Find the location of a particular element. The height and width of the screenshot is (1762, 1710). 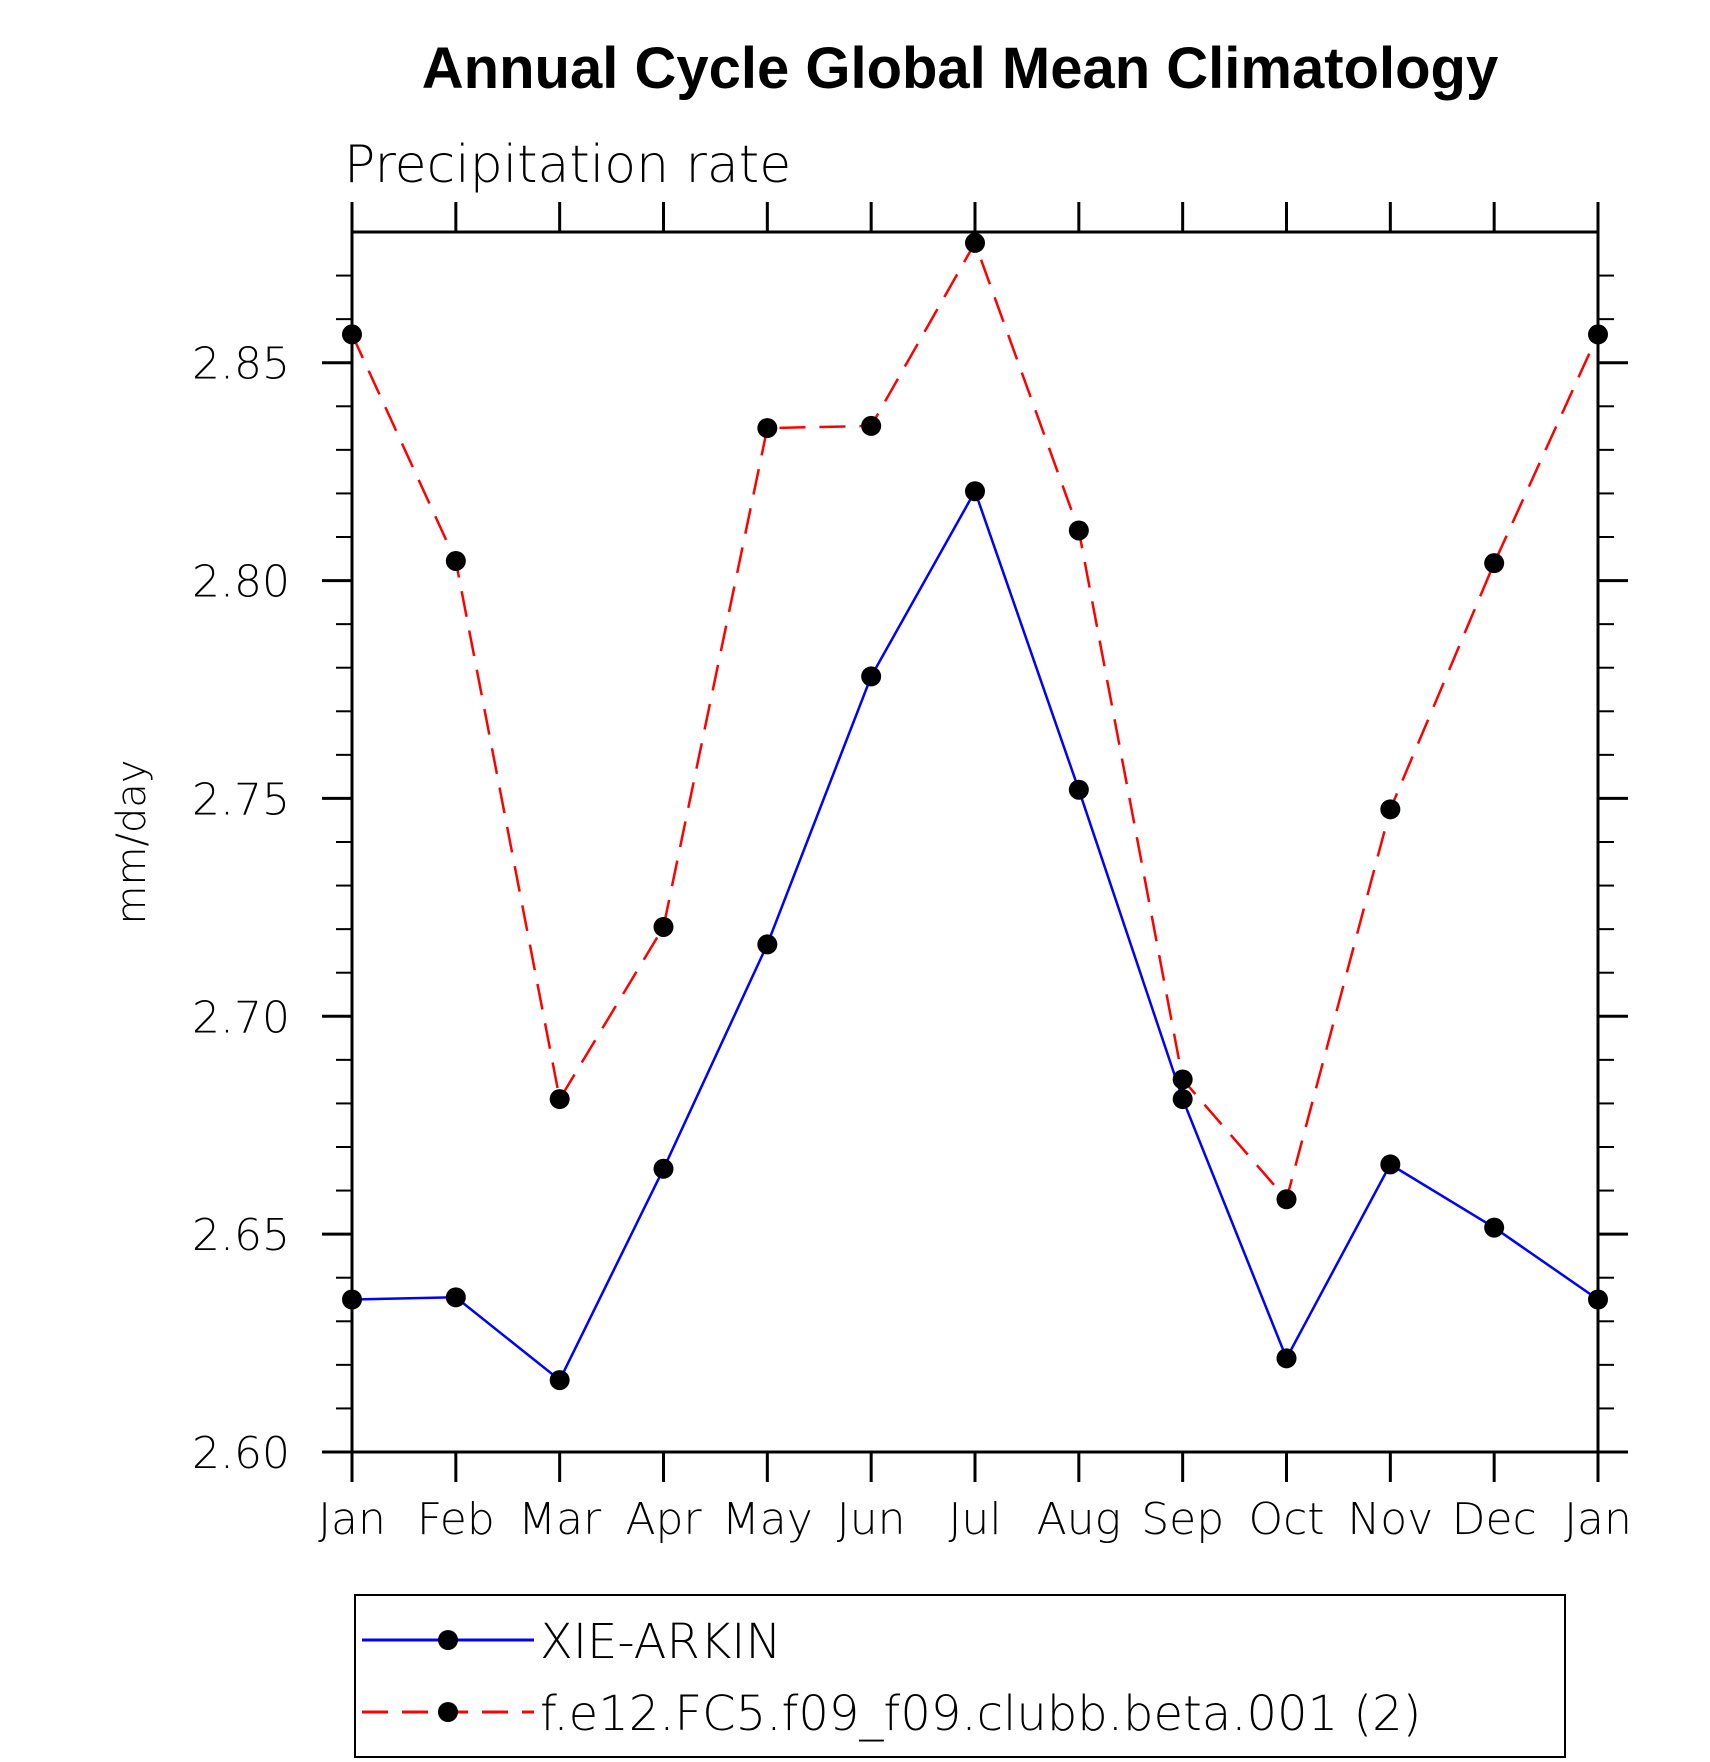

chart-subtitle: Precipitation rate is located at coordinates (567, 165).